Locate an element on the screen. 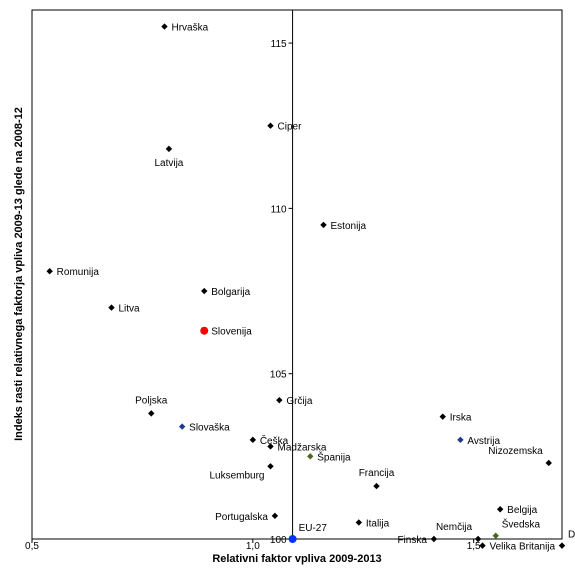 Image resolution: width=575 pixels, height=574 pixels. point-label: Romunija is located at coordinates (78, 272).